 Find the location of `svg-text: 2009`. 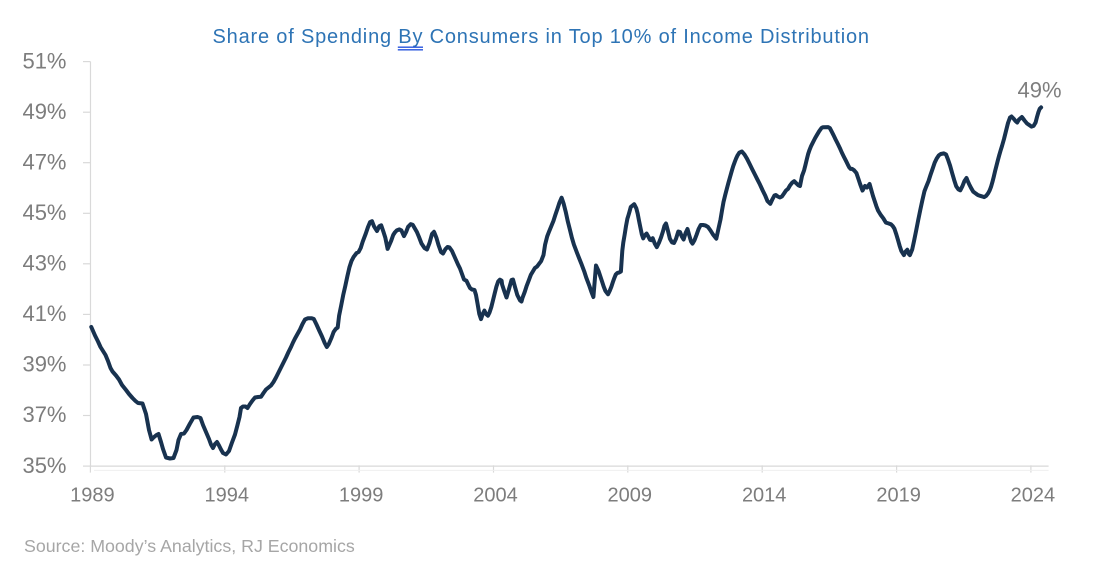

svg-text: 2009 is located at coordinates (630, 495).